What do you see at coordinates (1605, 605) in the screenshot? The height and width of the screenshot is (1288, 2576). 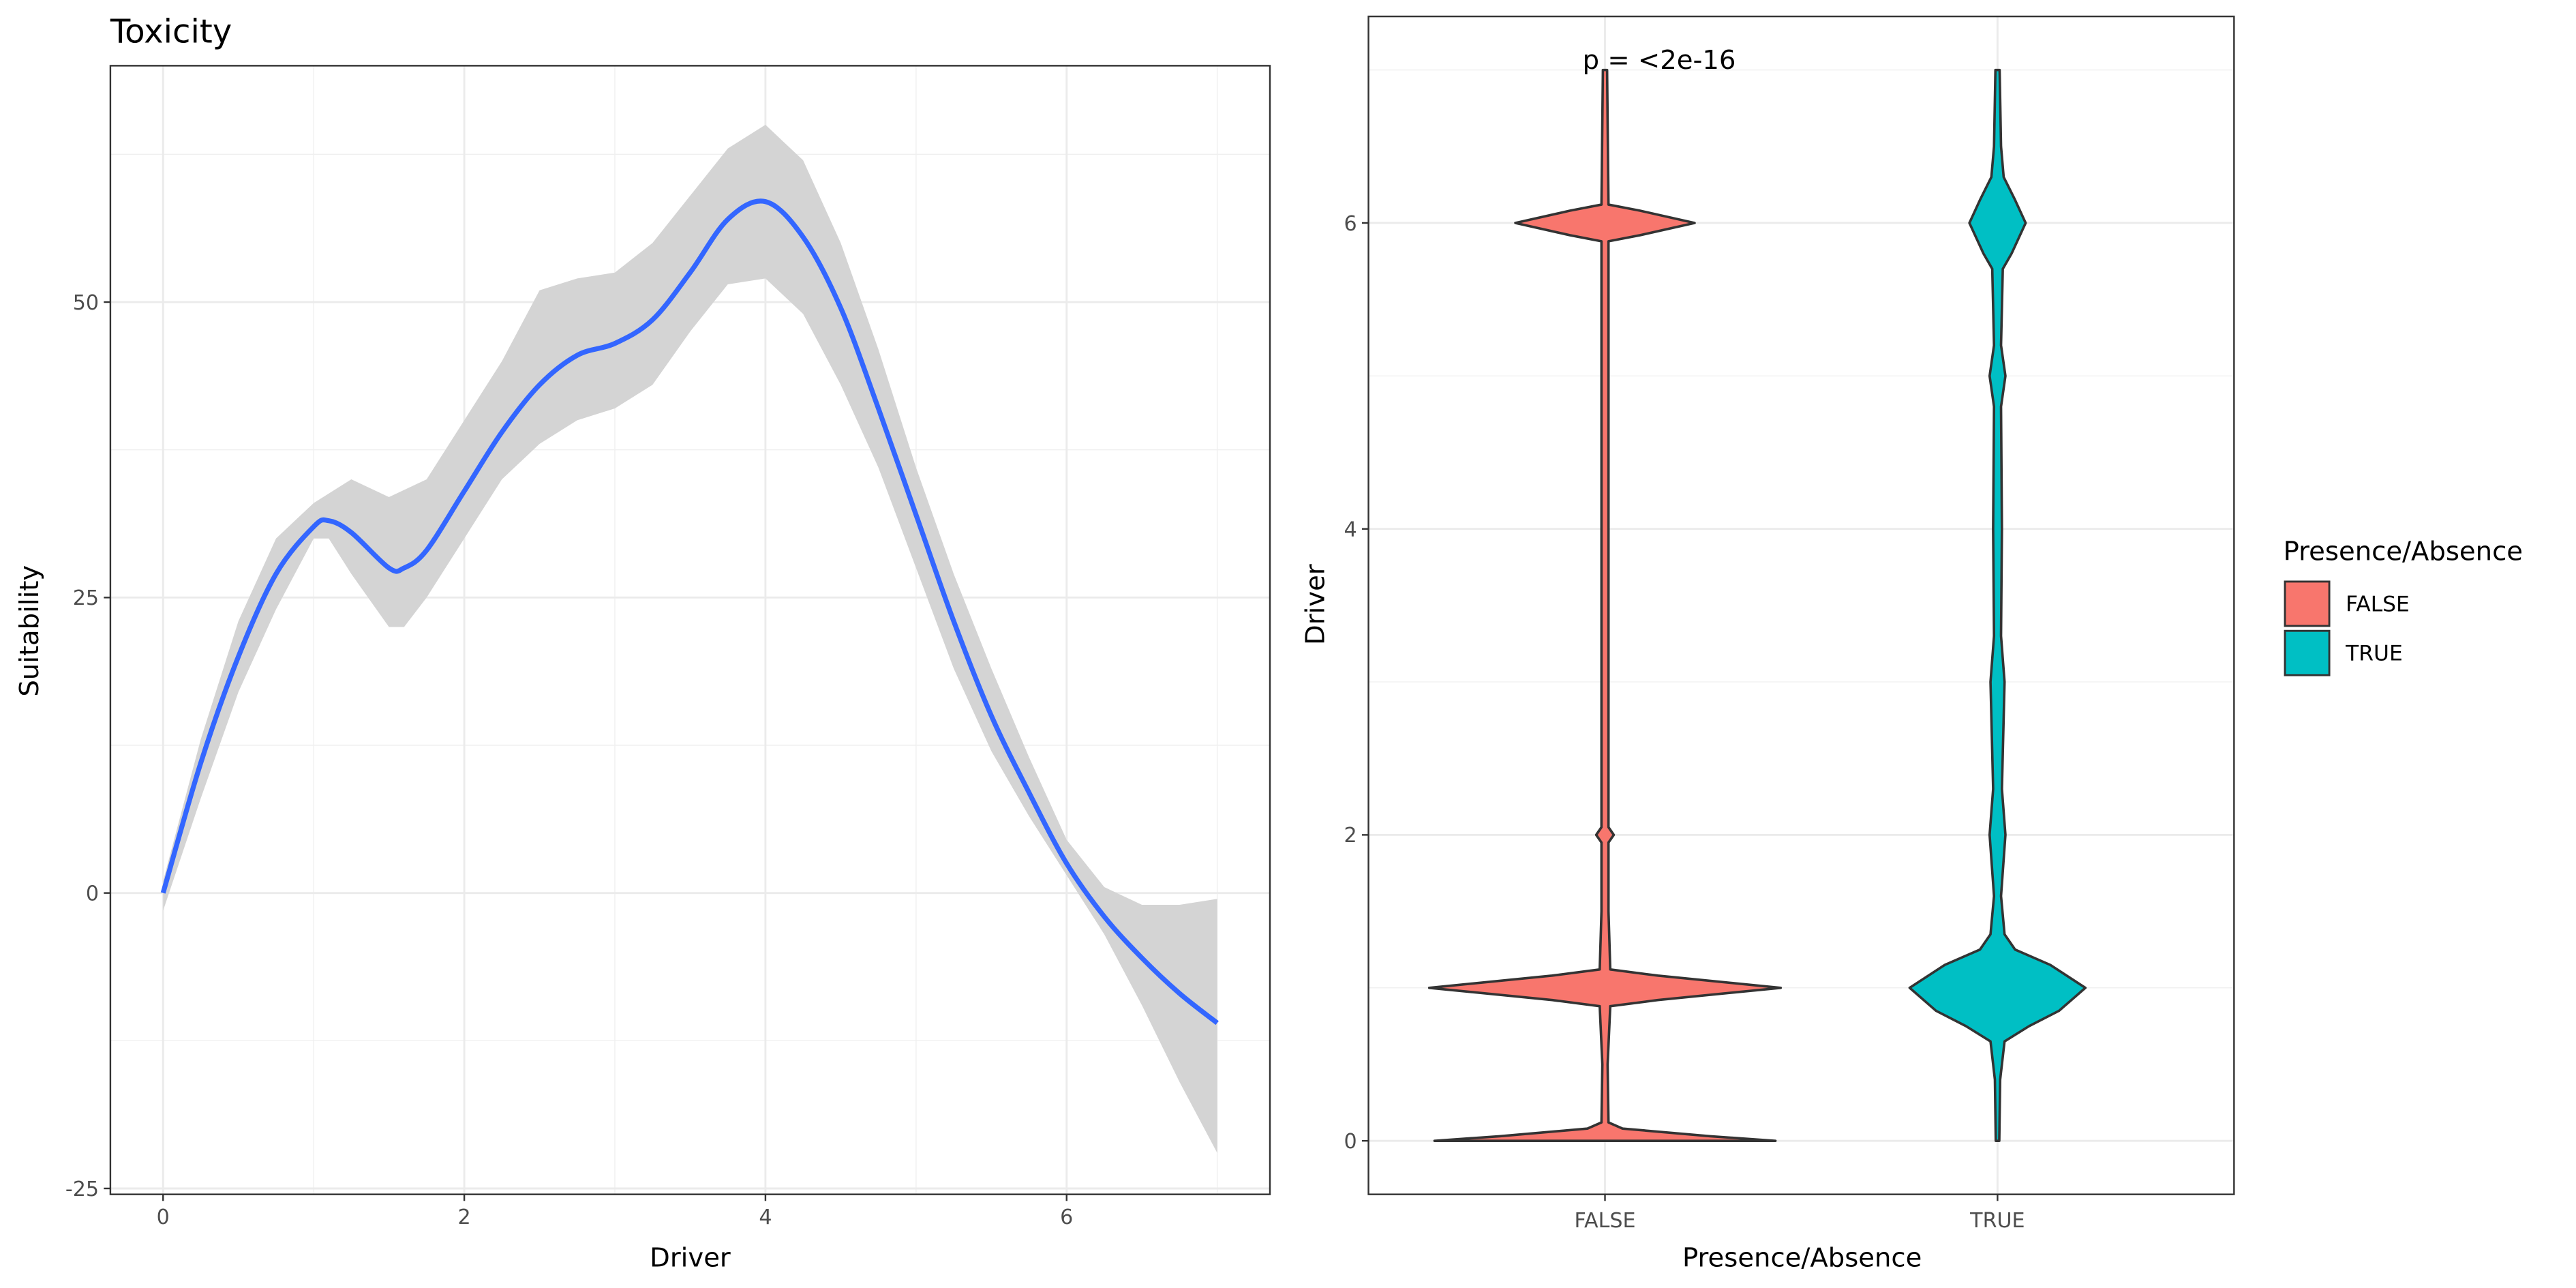 I see `violin-false` at bounding box center [1605, 605].